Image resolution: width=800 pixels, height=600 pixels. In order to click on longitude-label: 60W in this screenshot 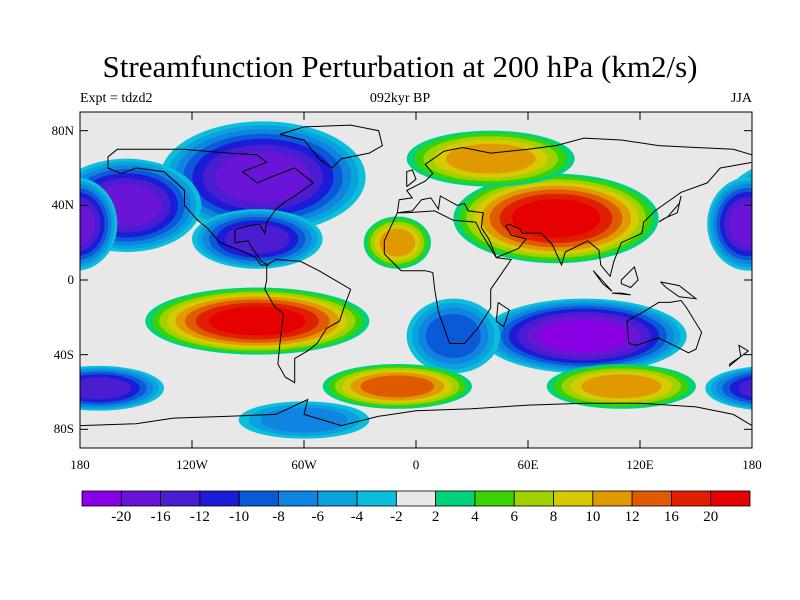, I will do `click(304, 464)`.